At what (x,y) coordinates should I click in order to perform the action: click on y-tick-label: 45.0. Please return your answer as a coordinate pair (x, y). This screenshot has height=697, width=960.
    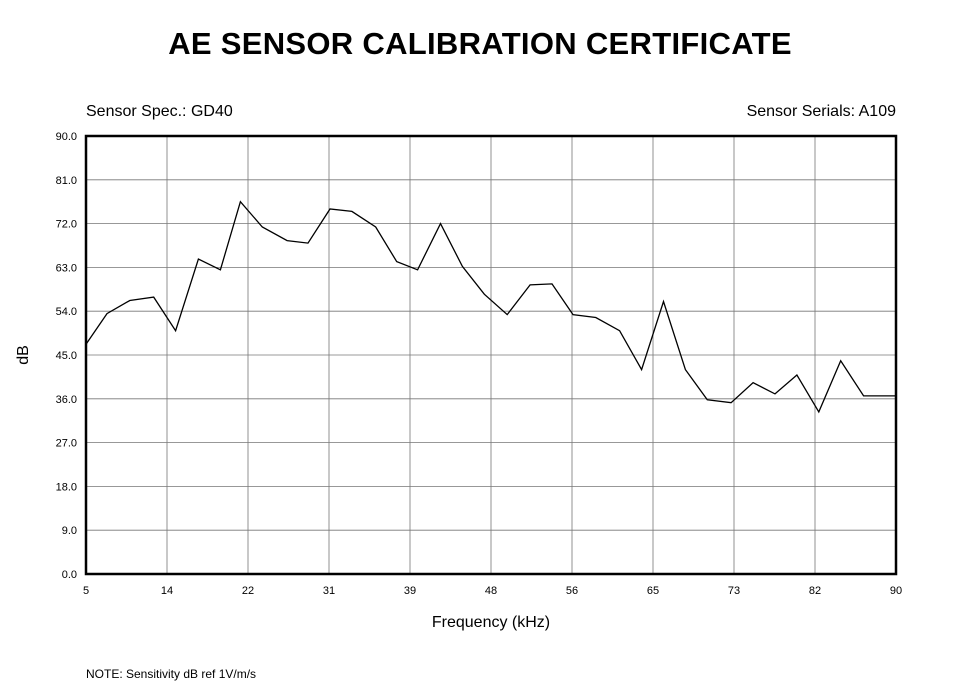
    Looking at the image, I should click on (66, 356).